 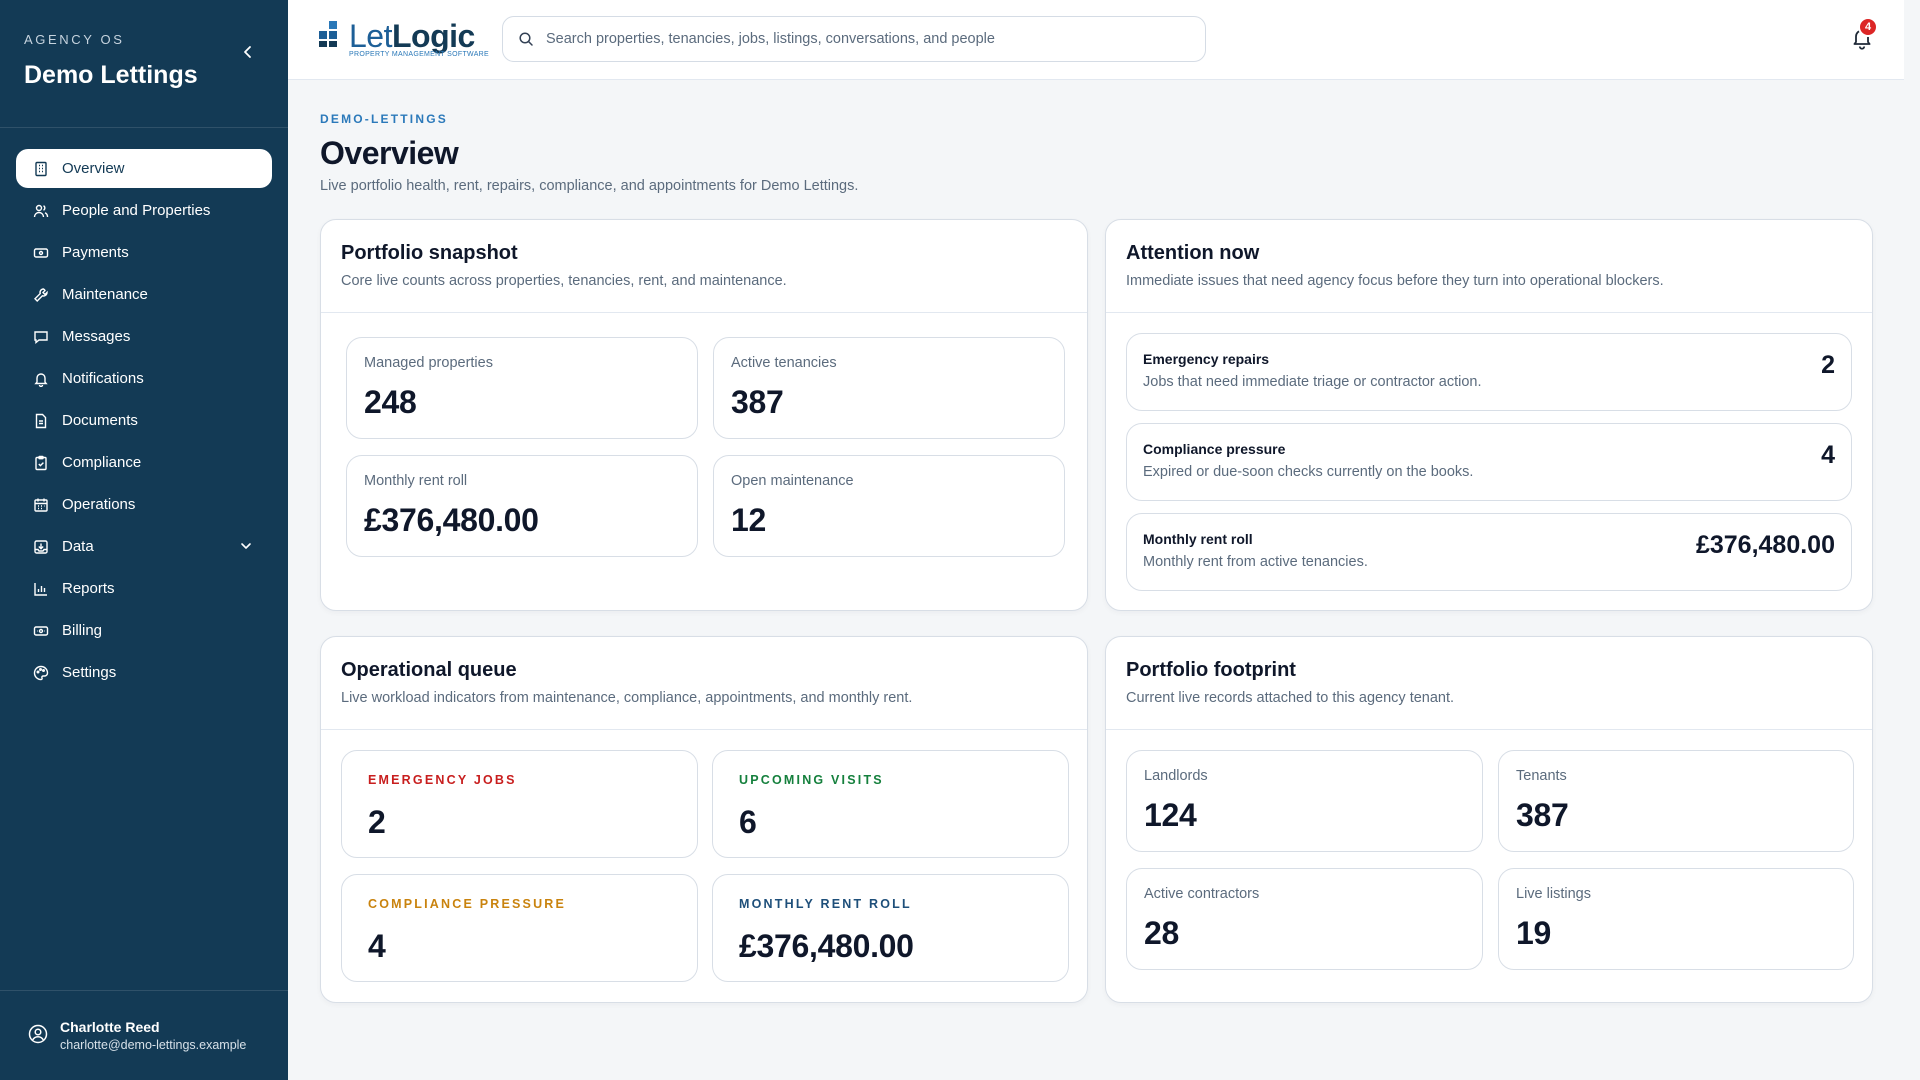 I want to click on sidebar-item-label: Overview, so click(x=93, y=168).